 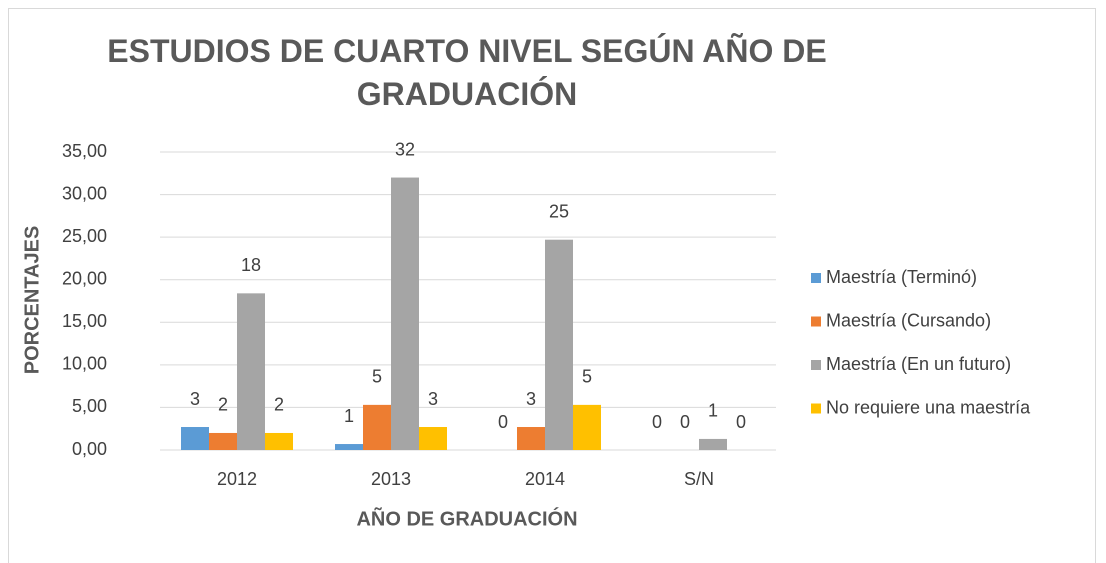 I want to click on y-tick-label: 20,00, so click(x=84, y=278).